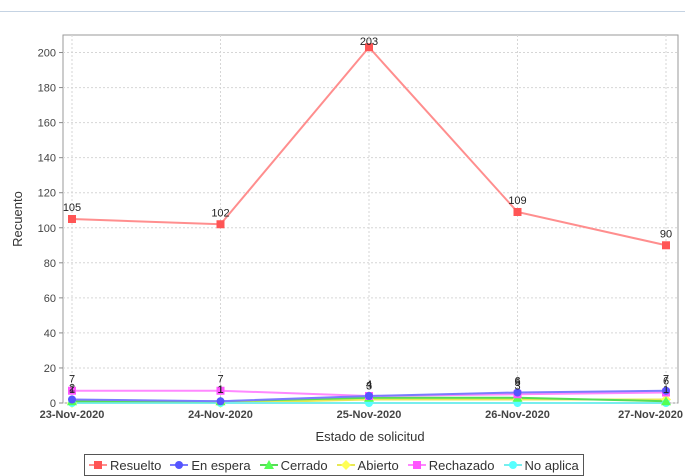  What do you see at coordinates (304, 465) in the screenshot?
I see `legend-label: Cerrado` at bounding box center [304, 465].